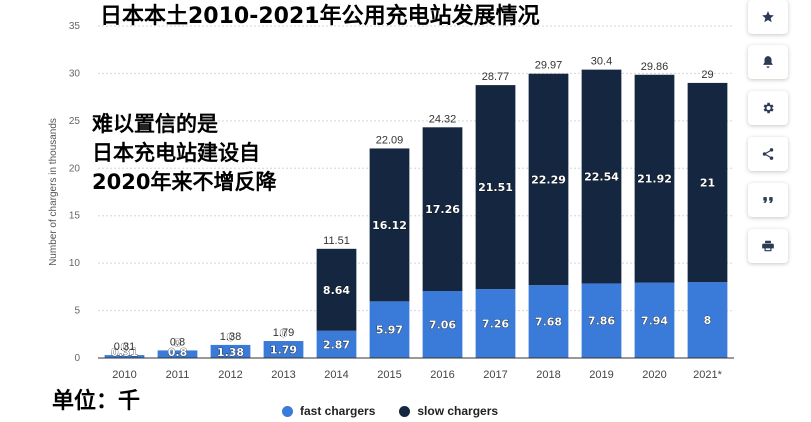  I want to click on star-icon, so click(768, 17).